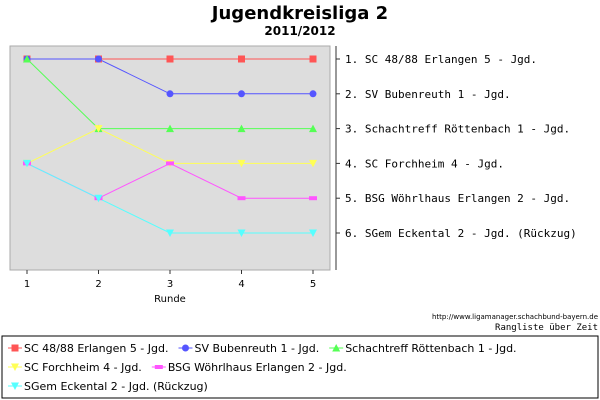 This screenshot has height=400, width=600. I want to click on x-axis: 1 2 3 4 5, so click(170, 280).